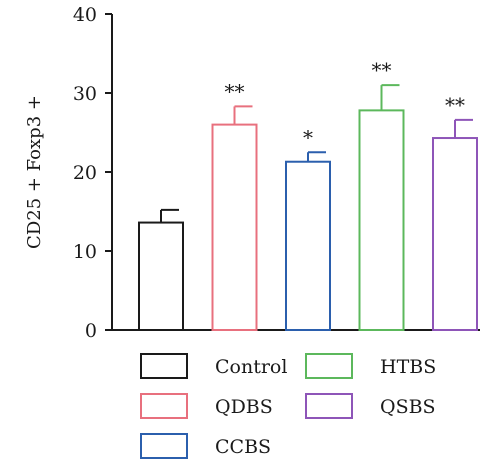 The image size is (500, 473). I want to click on y-tick-label: 40, so click(85, 15).